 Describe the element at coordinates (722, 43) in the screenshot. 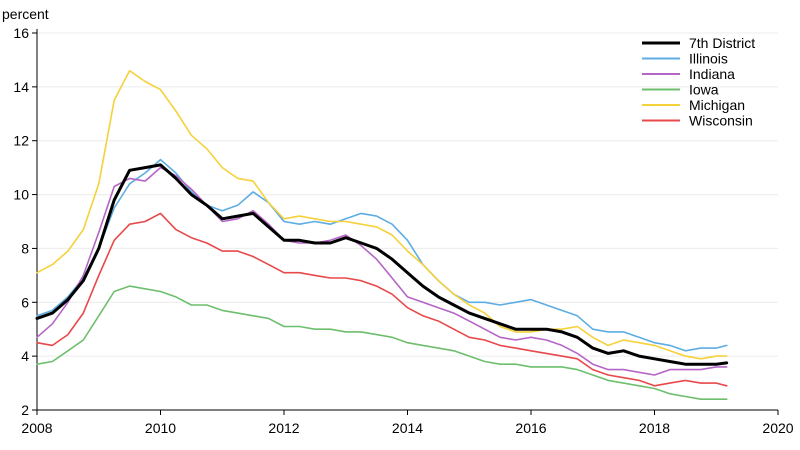

I see `legend-label-7th-district: 7th District` at that location.